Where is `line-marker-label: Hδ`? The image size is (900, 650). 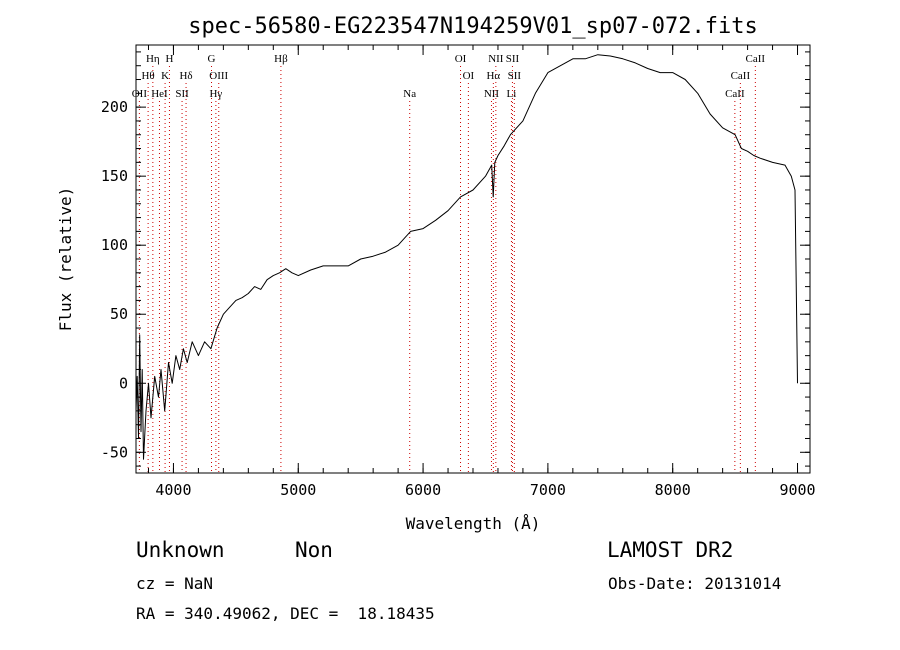
line-marker-label: Hδ is located at coordinates (185, 76).